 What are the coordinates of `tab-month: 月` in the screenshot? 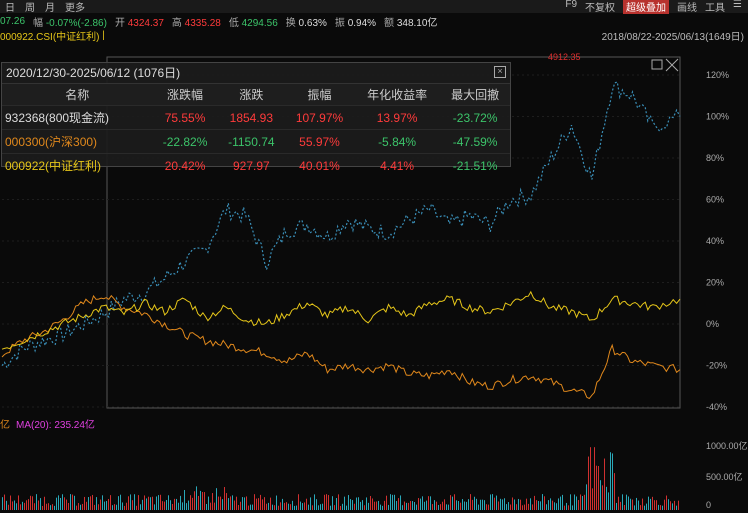 It's located at (50, 8).